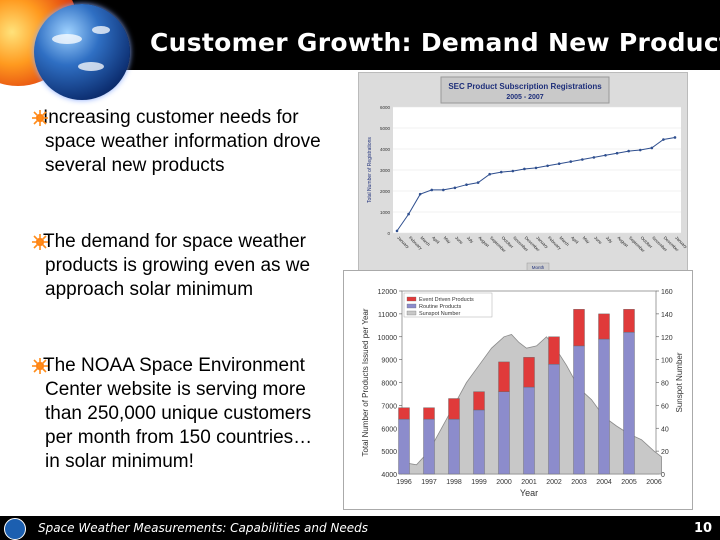 This screenshot has width=720, height=540. Describe the element at coordinates (15, 529) in the screenshot. I see `noaa-logo-icon` at that location.